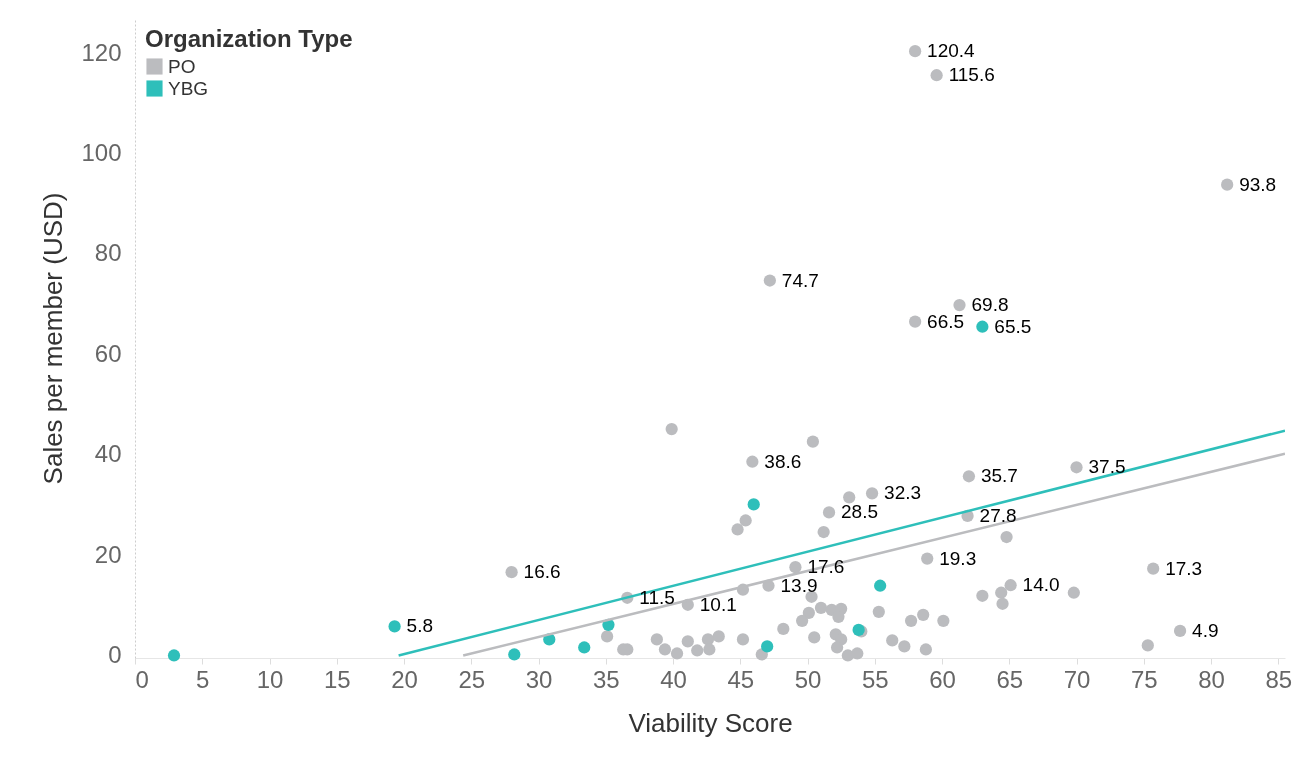  Describe the element at coordinates (1279, 679) in the screenshot. I see `x-tick-label: 85` at that location.